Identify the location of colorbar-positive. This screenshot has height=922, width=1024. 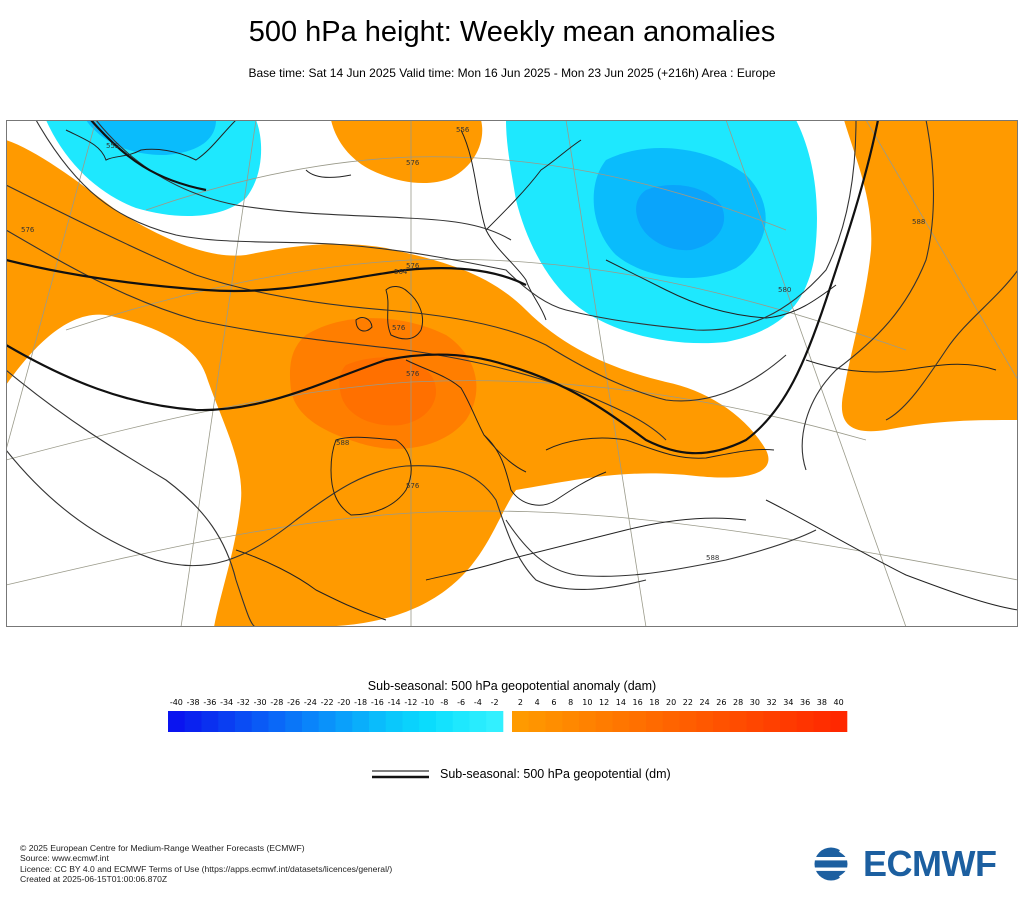
(680, 721).